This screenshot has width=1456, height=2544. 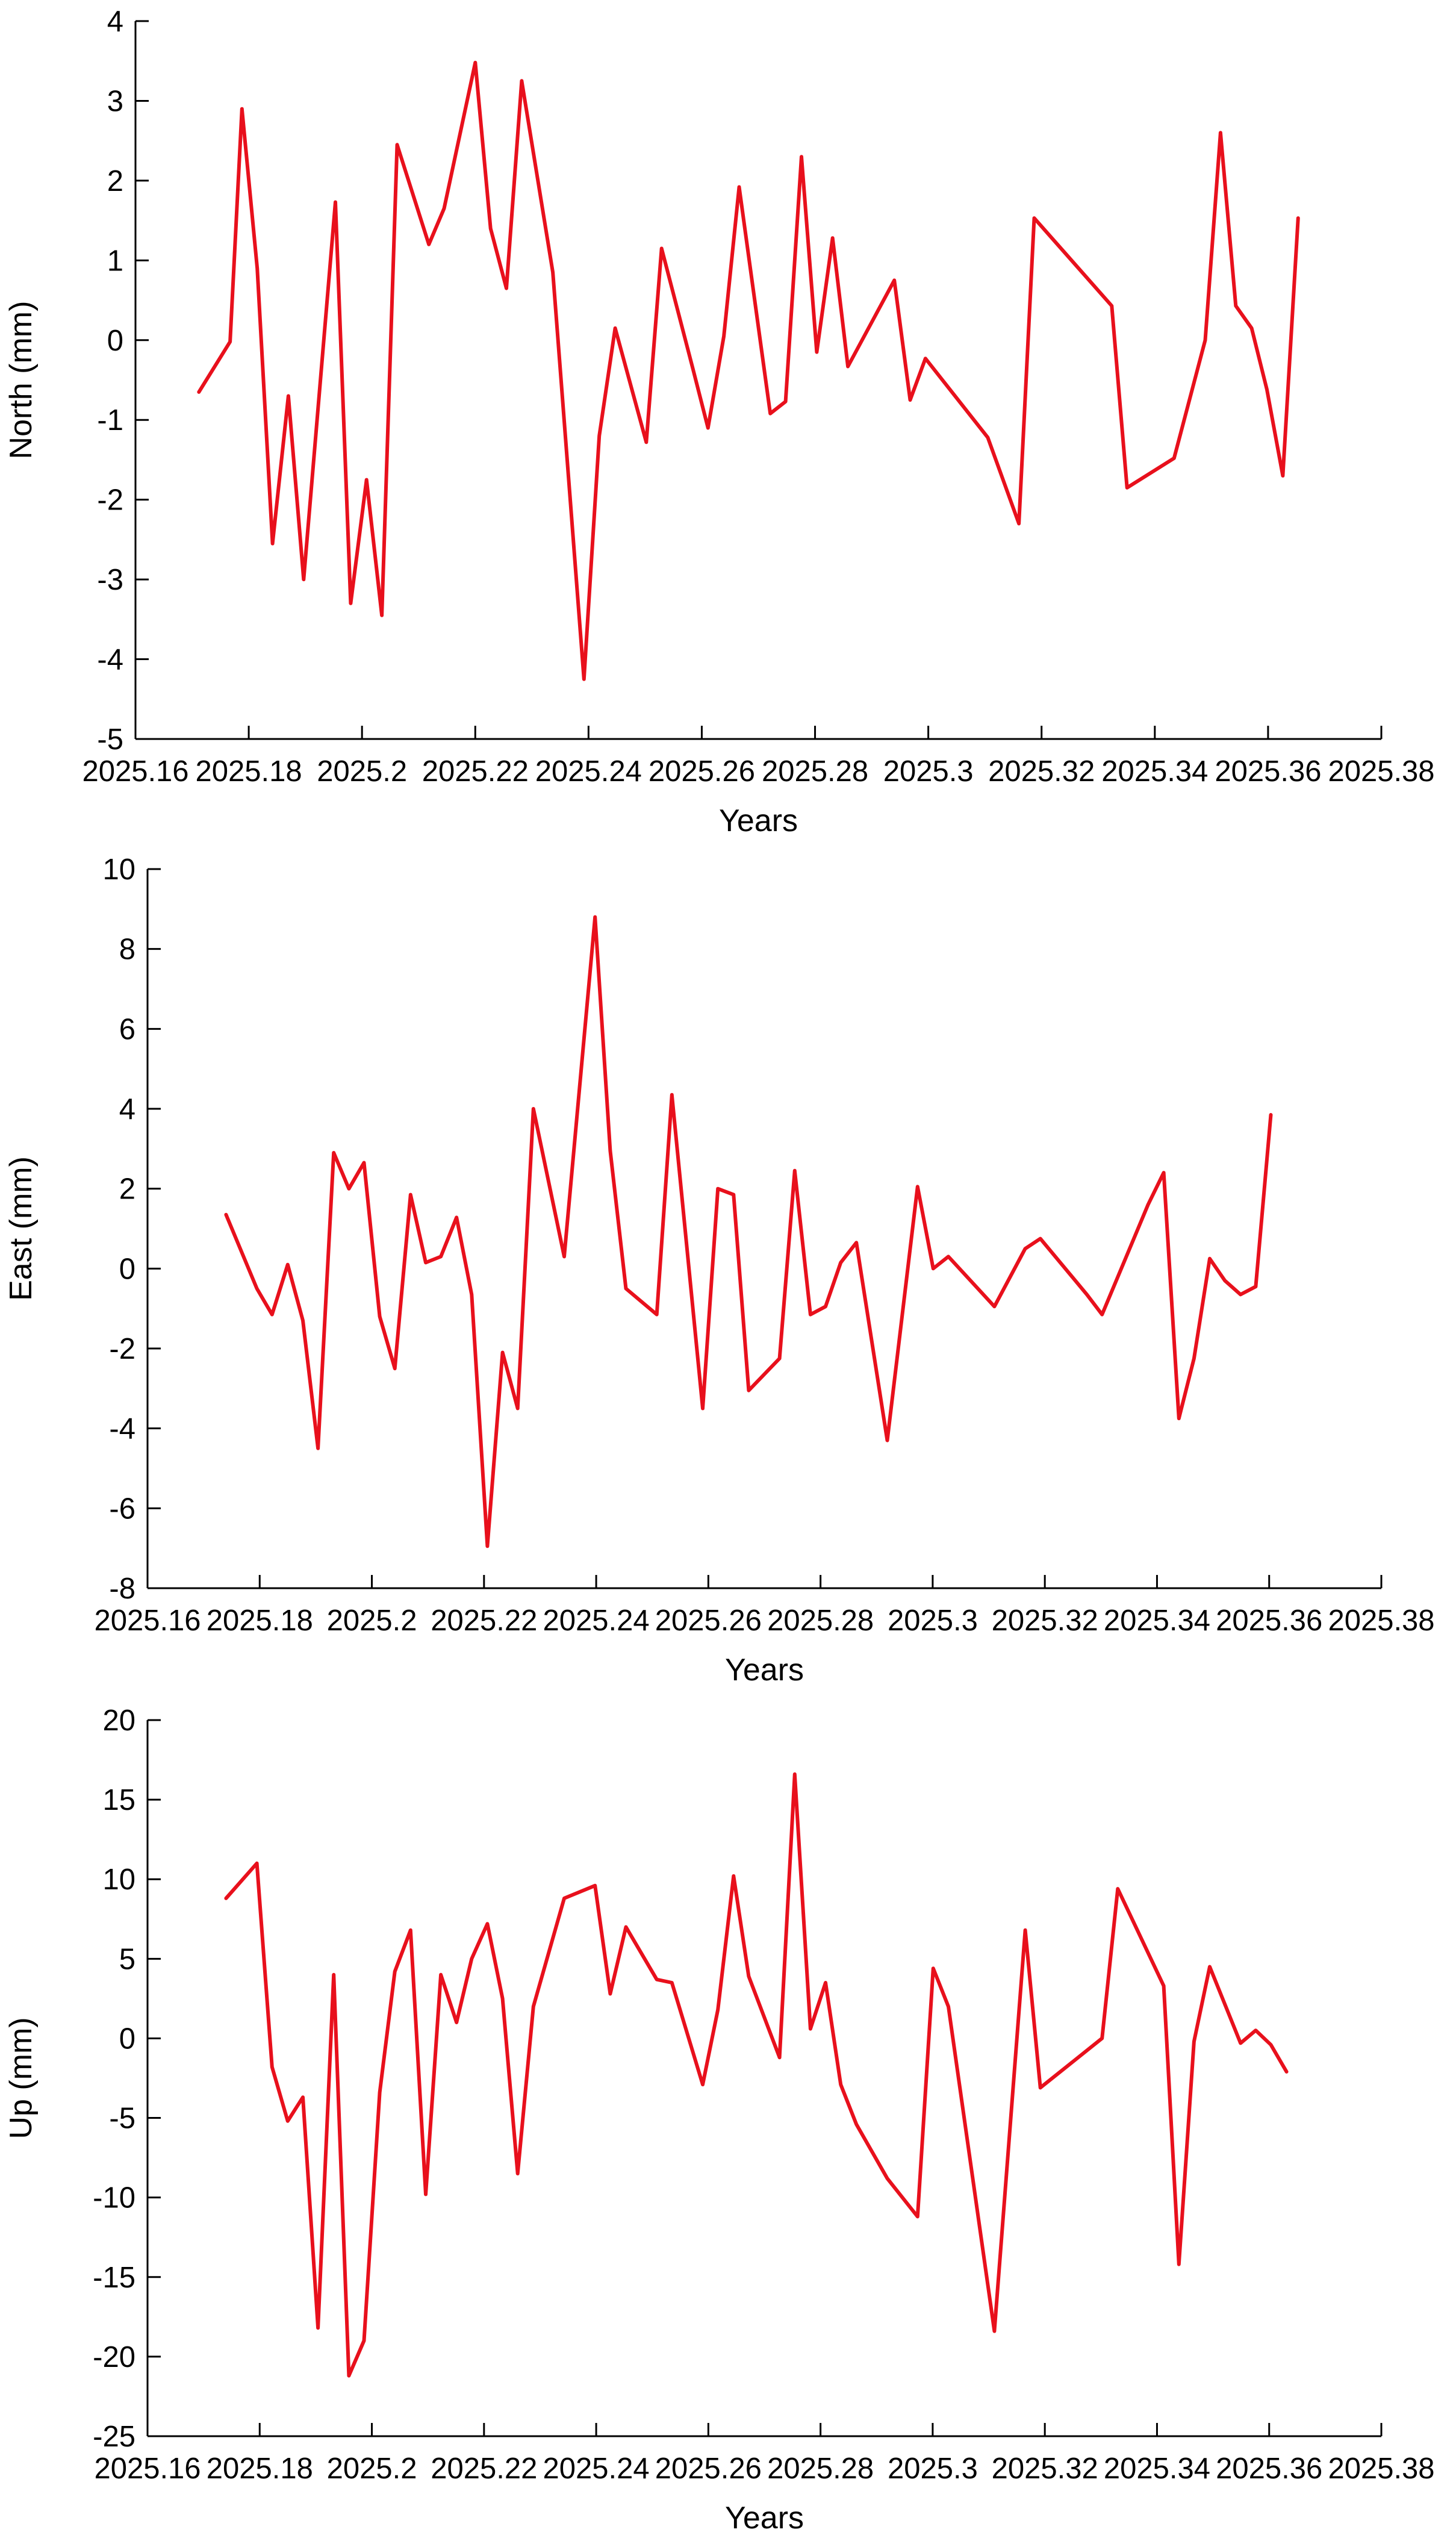 What do you see at coordinates (110, 580) in the screenshot?
I see `y-tick-label: -3` at bounding box center [110, 580].